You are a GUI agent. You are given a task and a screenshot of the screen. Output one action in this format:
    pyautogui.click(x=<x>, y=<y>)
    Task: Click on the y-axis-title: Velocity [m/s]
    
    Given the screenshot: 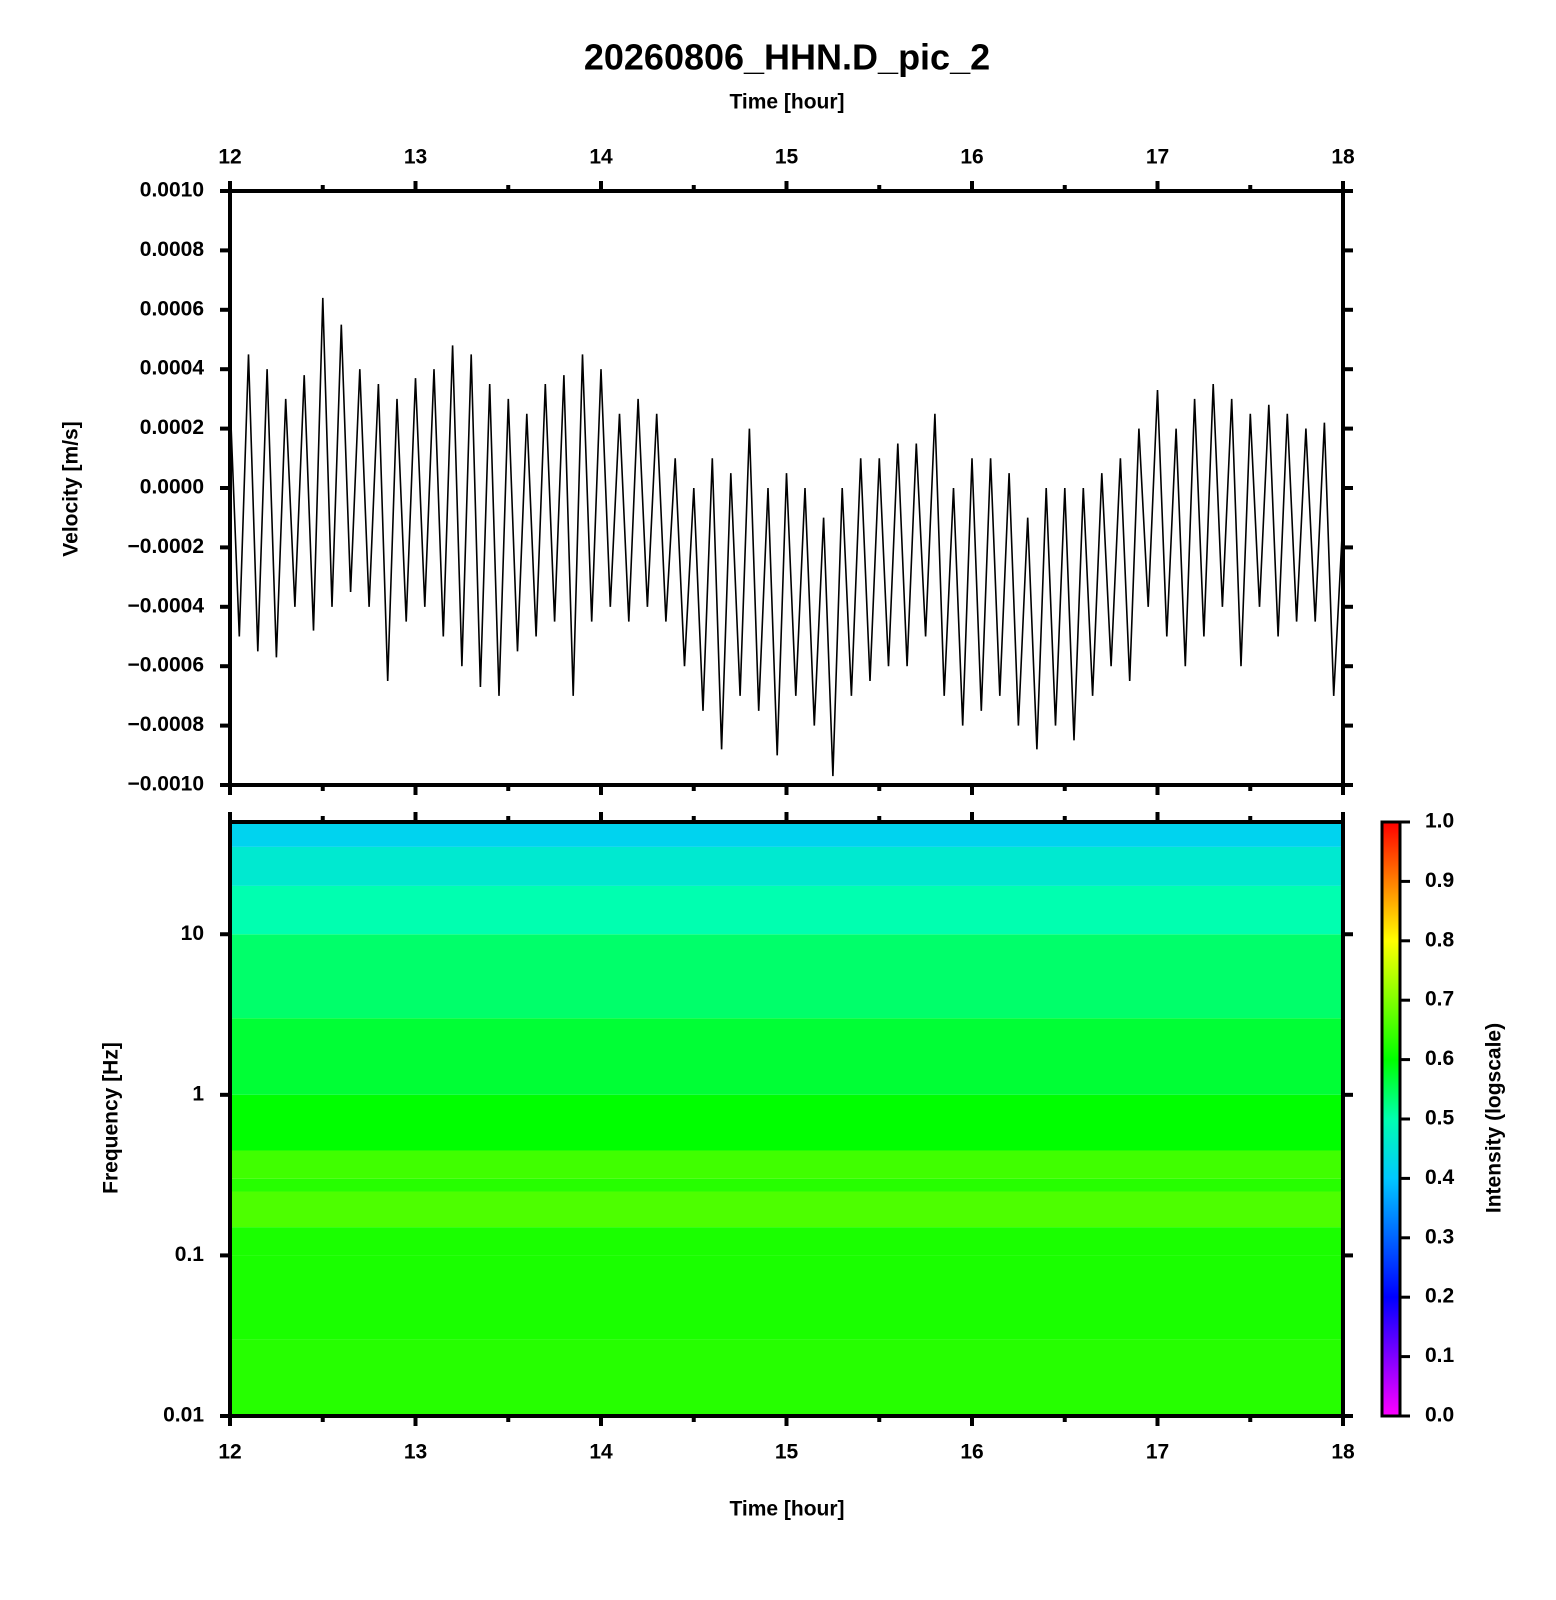 What is the action you would take?
    pyautogui.click(x=71, y=488)
    